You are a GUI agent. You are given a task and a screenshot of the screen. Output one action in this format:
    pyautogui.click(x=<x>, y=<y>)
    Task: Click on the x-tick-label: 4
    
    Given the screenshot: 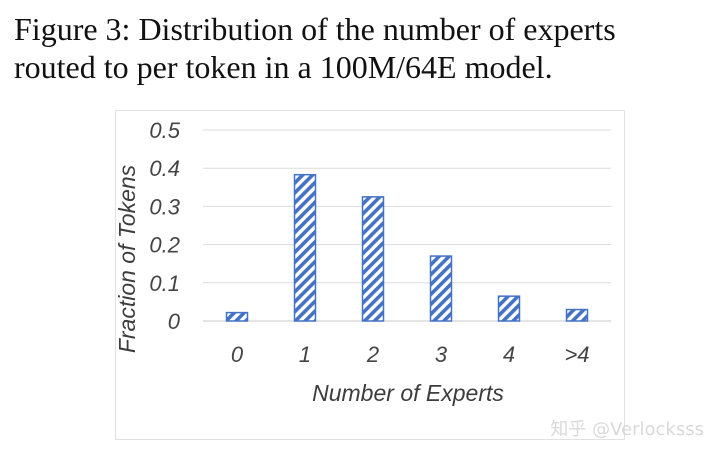 What is the action you would take?
    pyautogui.click(x=509, y=354)
    